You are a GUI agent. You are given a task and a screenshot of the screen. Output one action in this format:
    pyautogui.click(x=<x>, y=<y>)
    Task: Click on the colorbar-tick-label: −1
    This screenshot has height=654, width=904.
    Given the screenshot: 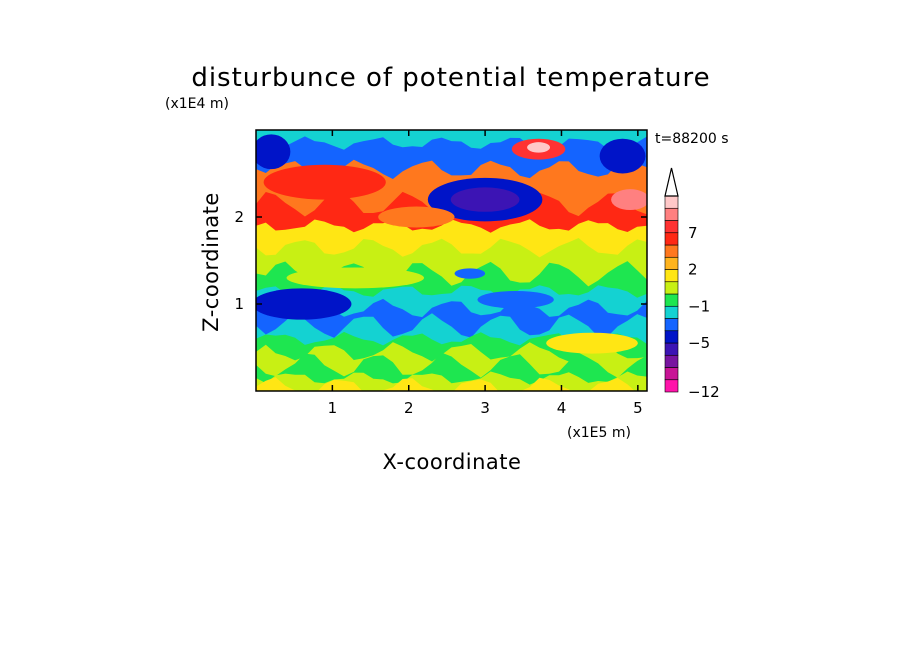 What is the action you would take?
    pyautogui.click(x=699, y=306)
    